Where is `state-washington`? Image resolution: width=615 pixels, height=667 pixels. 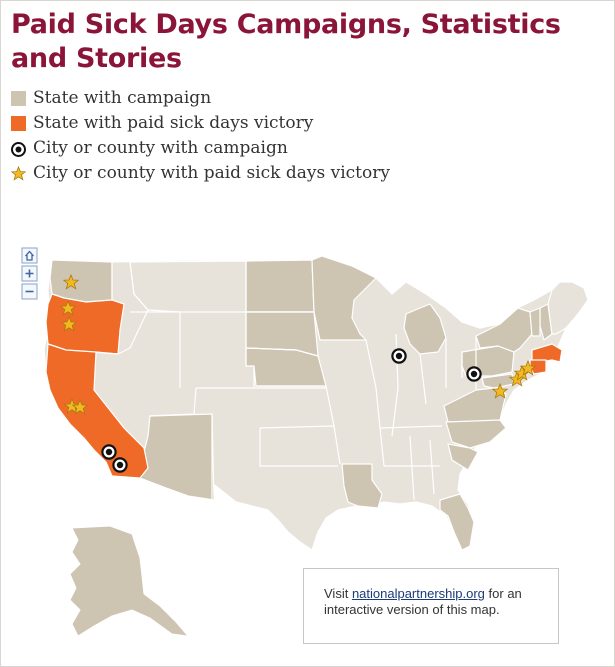
state-washington is located at coordinates (81, 281).